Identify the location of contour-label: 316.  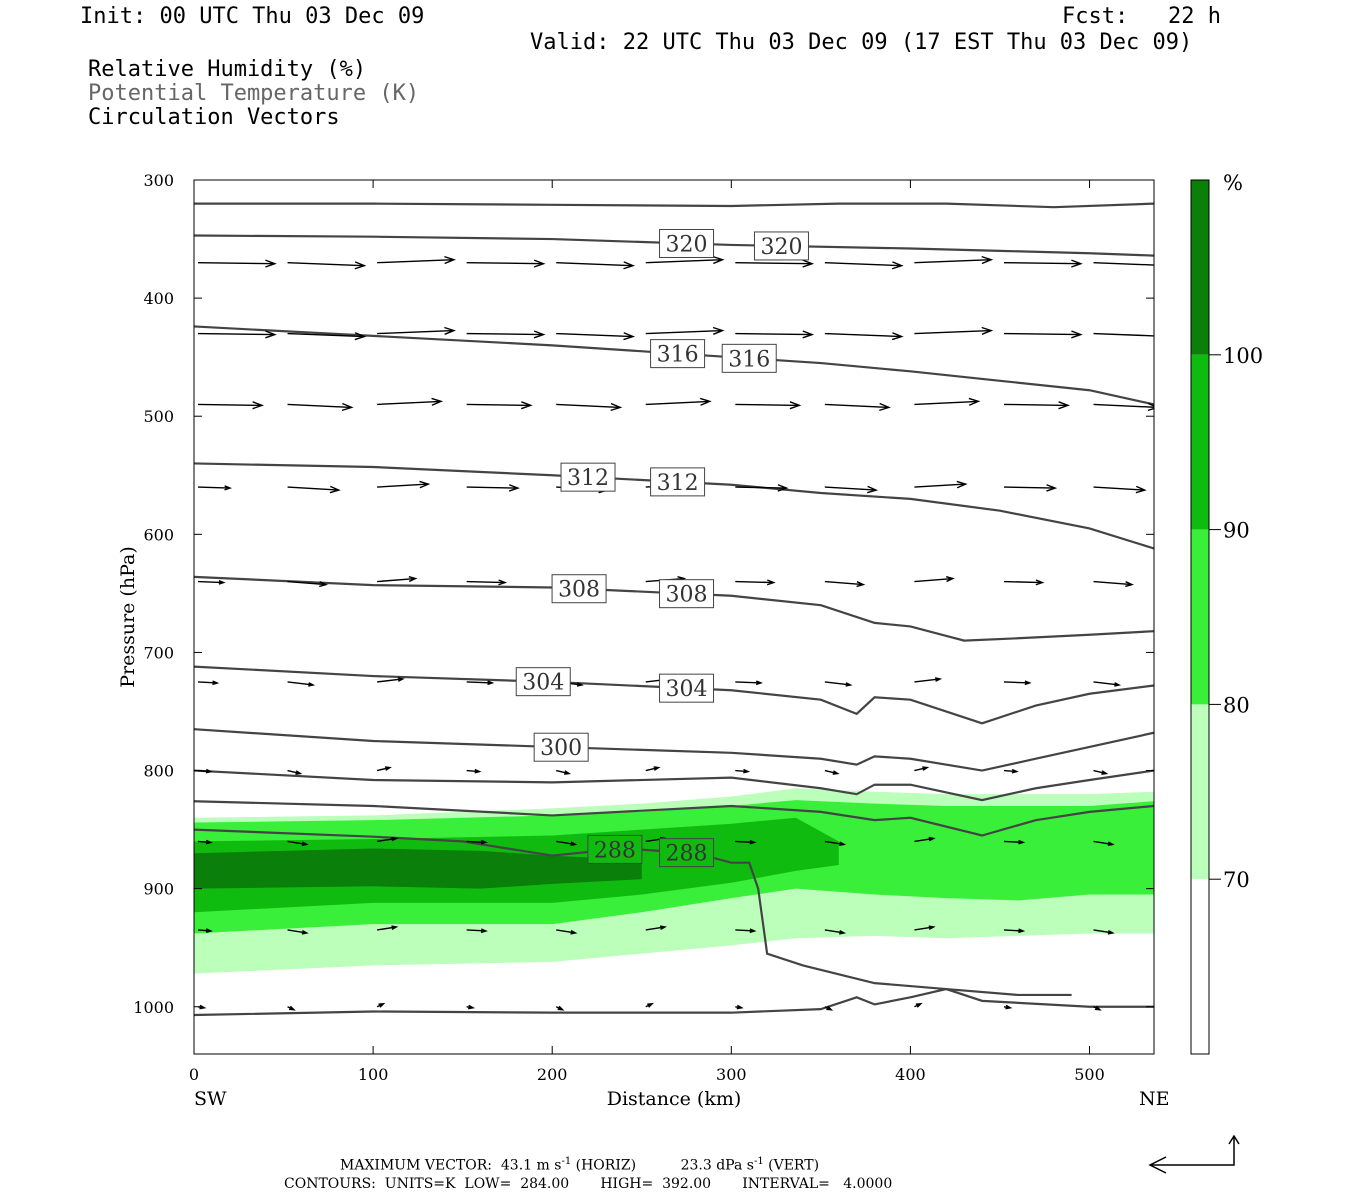
(678, 355).